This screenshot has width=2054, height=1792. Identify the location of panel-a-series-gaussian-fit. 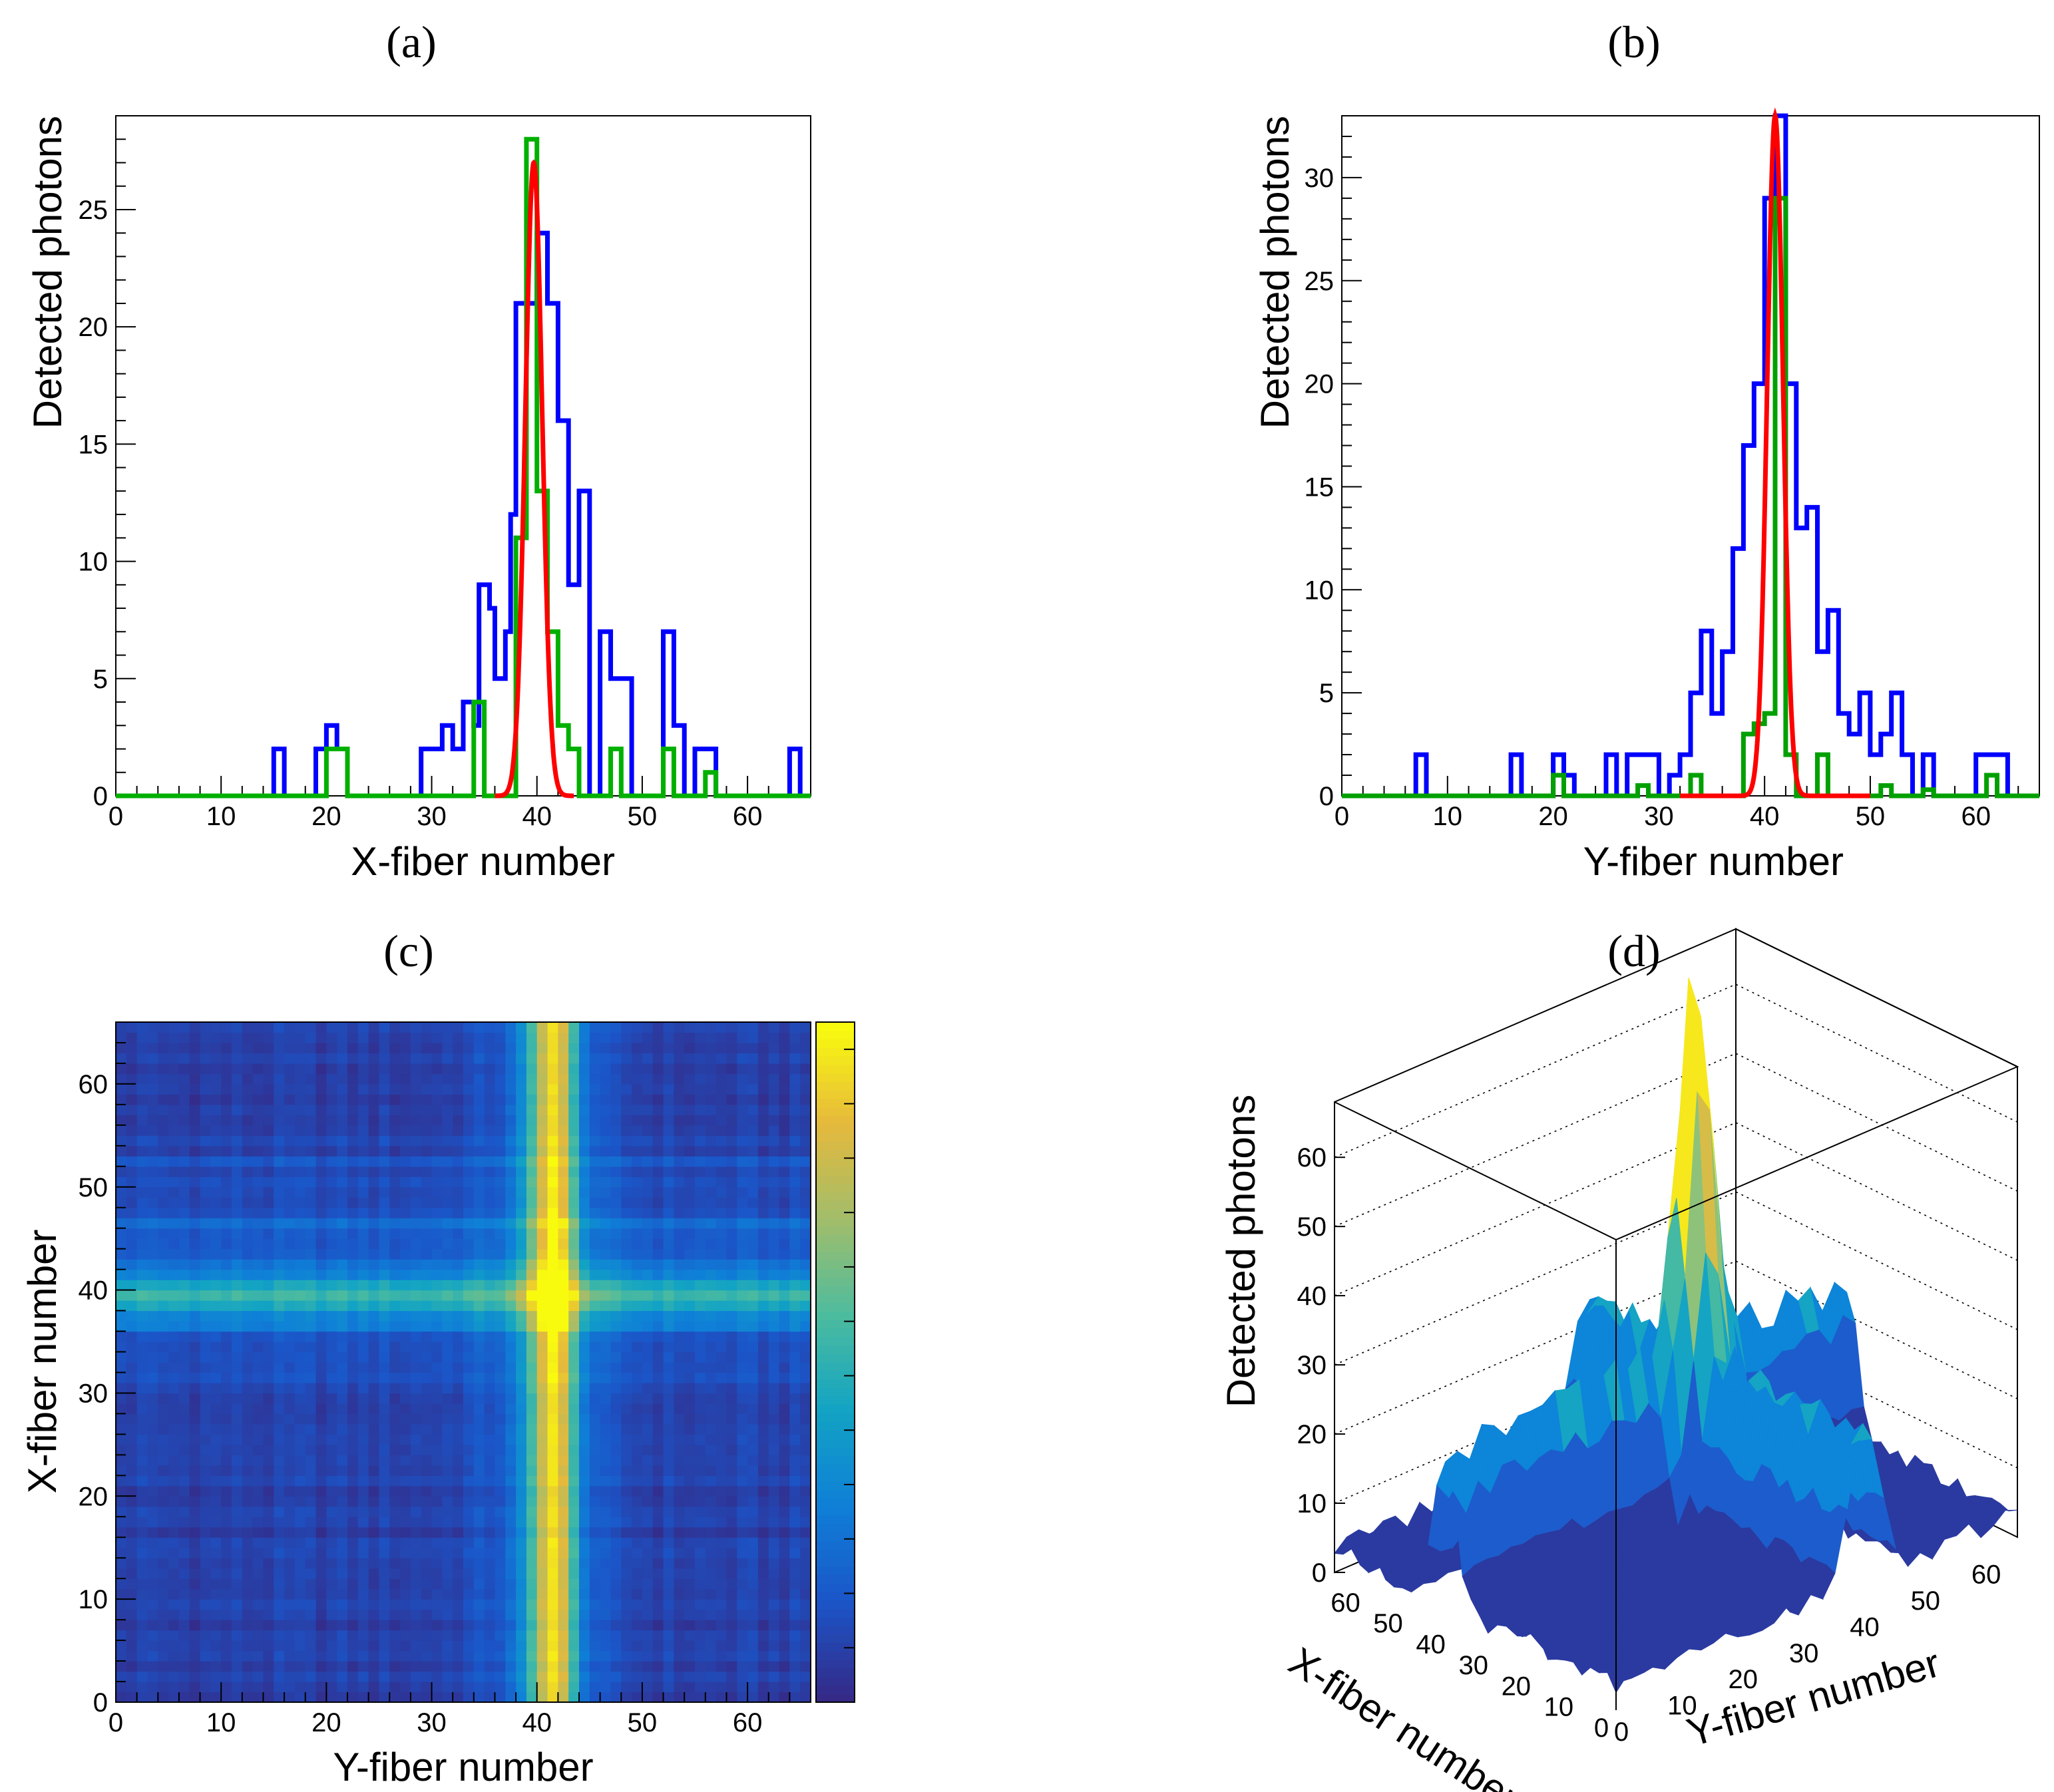
(534, 479).